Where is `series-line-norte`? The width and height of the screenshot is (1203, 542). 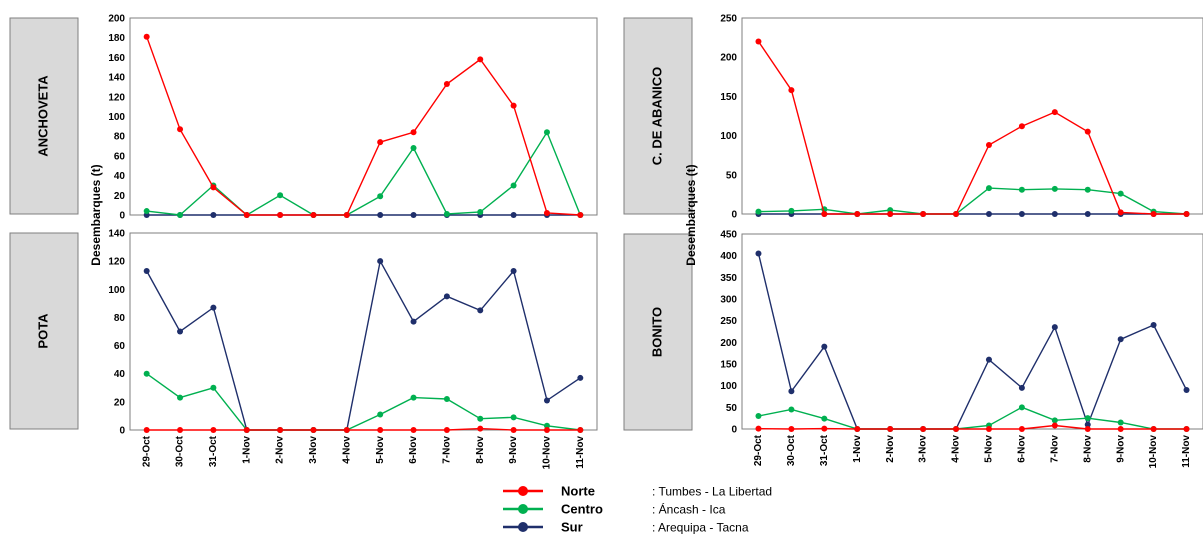 series-line-norte is located at coordinates (972, 128).